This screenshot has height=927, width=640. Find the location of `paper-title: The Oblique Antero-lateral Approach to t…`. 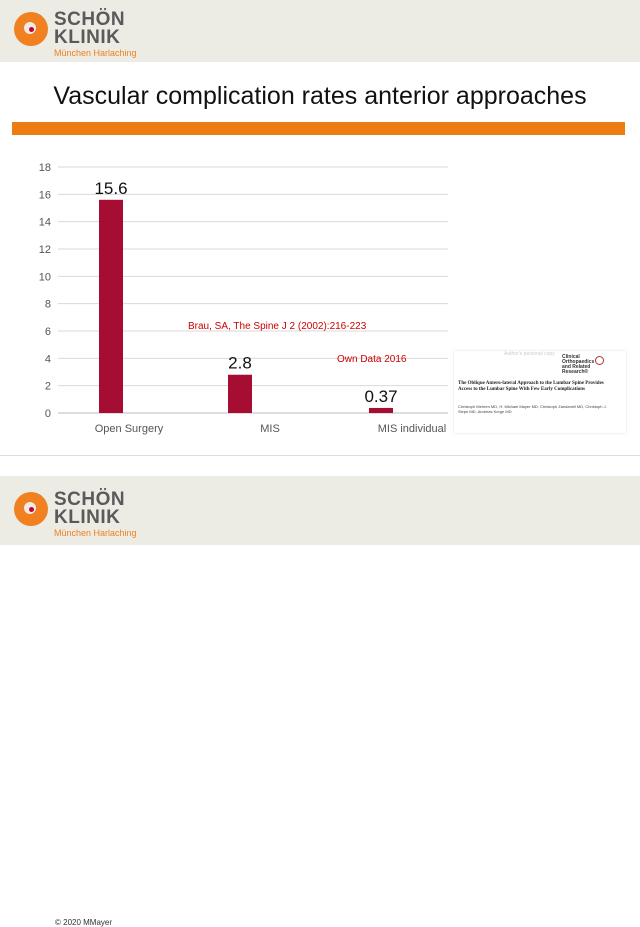

paper-title: The Oblique Antero-lateral Approach to t… is located at coordinates (531, 386).